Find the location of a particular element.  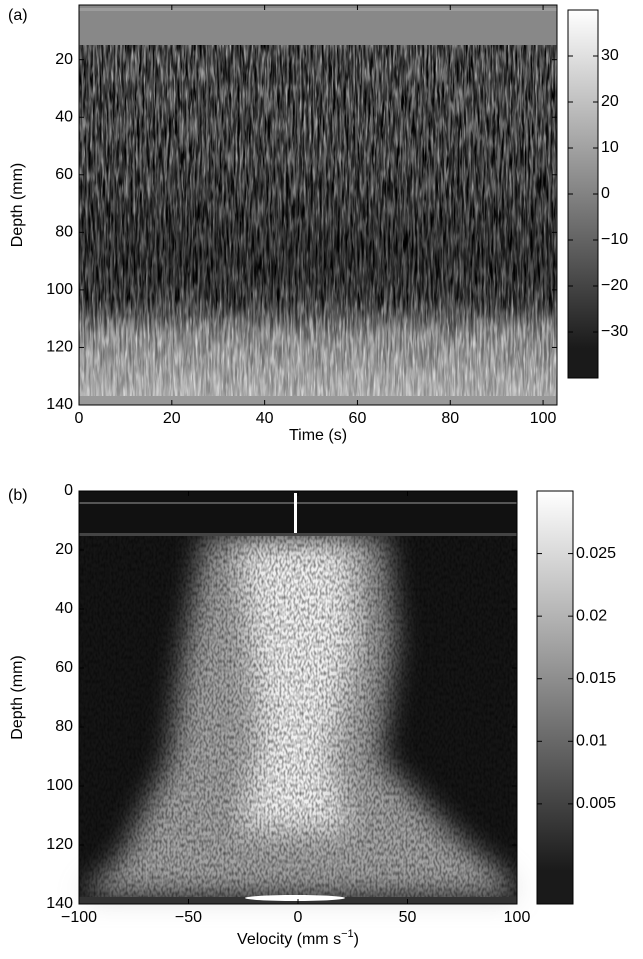

colorbar-tick-label: 20 is located at coordinates (610, 101).